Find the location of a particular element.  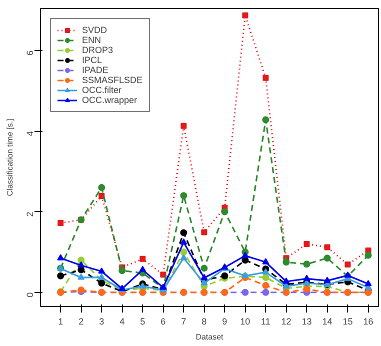

y-tick-label: 6 is located at coordinates (30, 53).